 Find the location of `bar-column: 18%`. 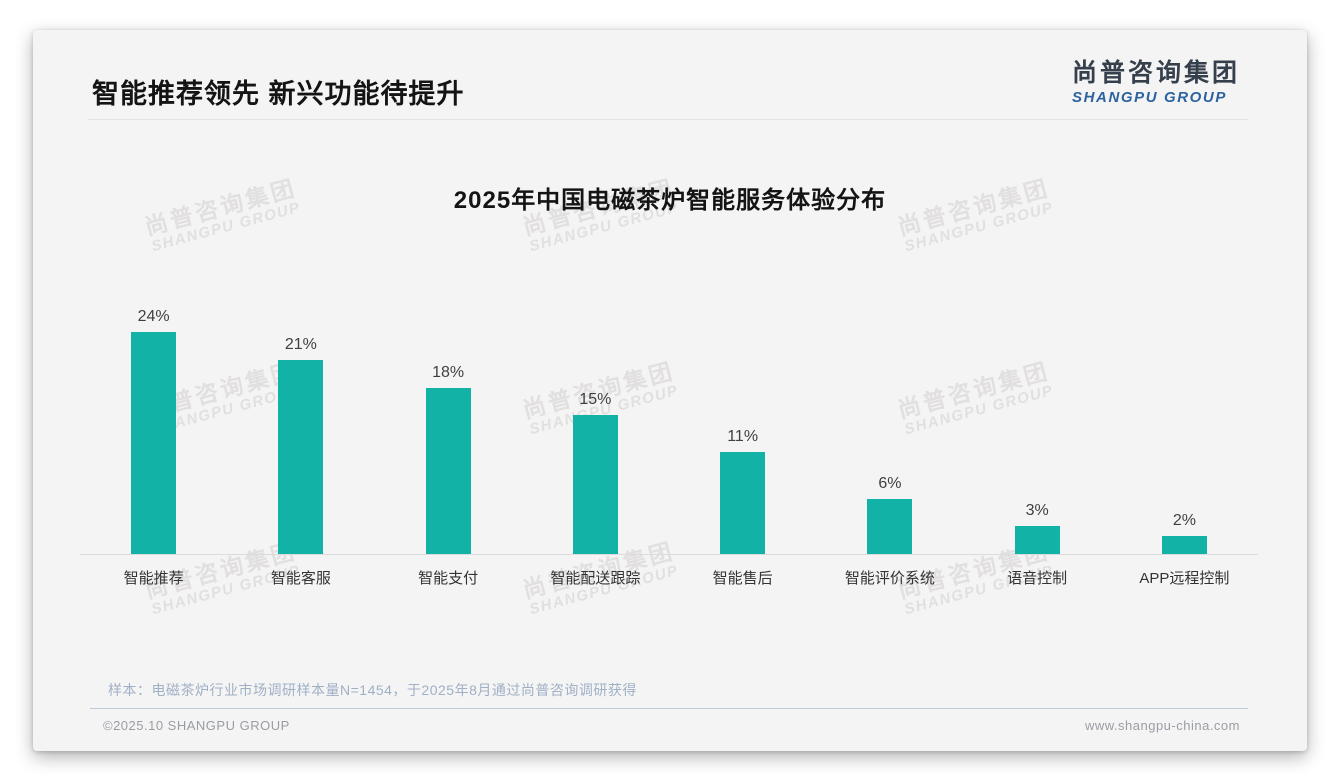

bar-column: 18% is located at coordinates (448, 428).